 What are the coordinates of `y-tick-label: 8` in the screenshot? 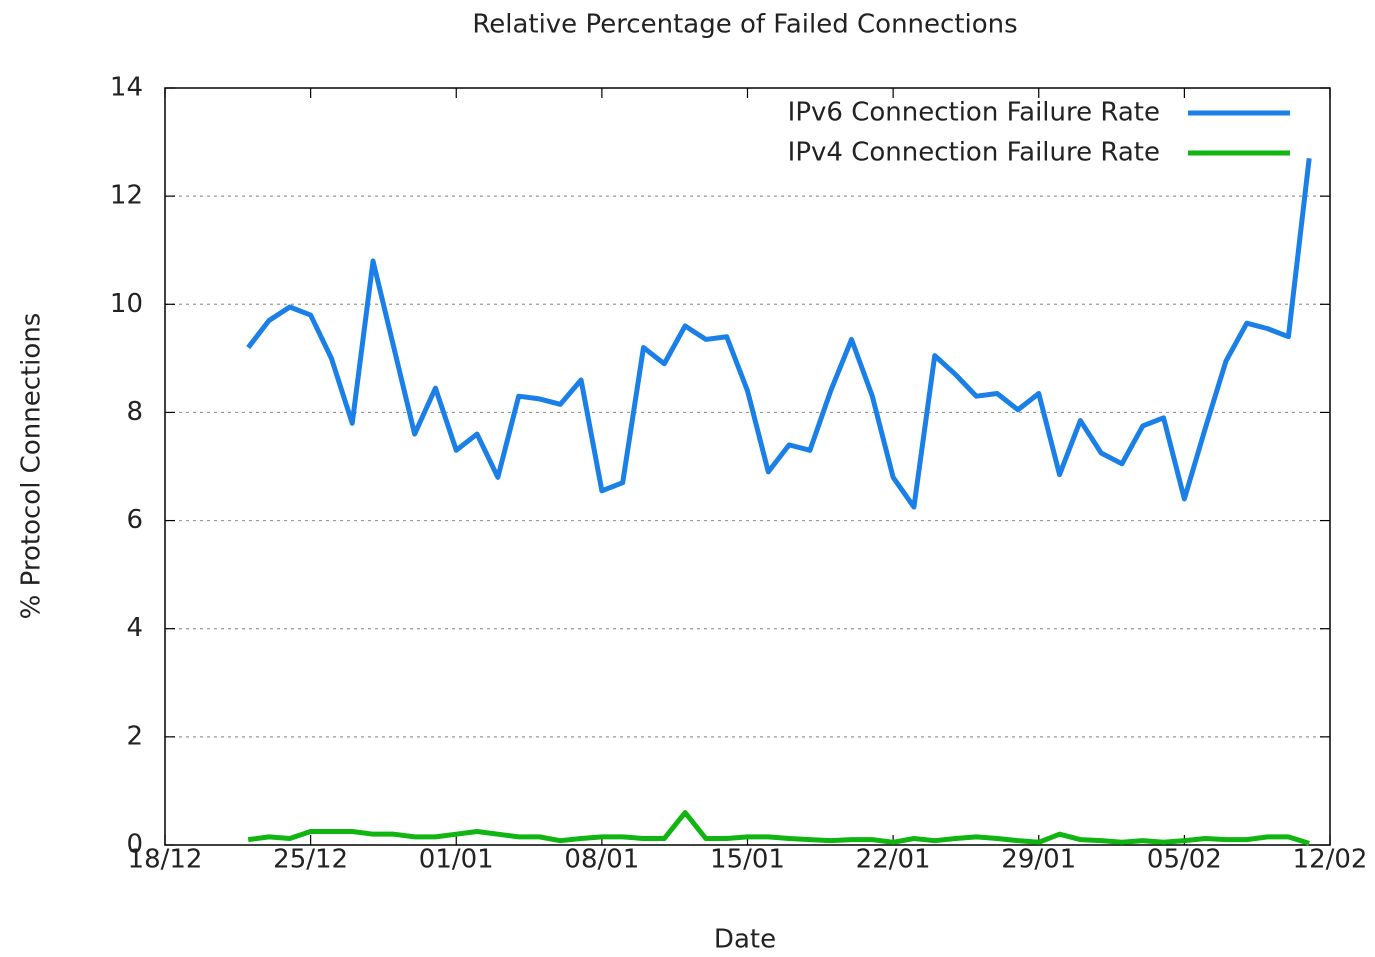 It's located at (134, 412).